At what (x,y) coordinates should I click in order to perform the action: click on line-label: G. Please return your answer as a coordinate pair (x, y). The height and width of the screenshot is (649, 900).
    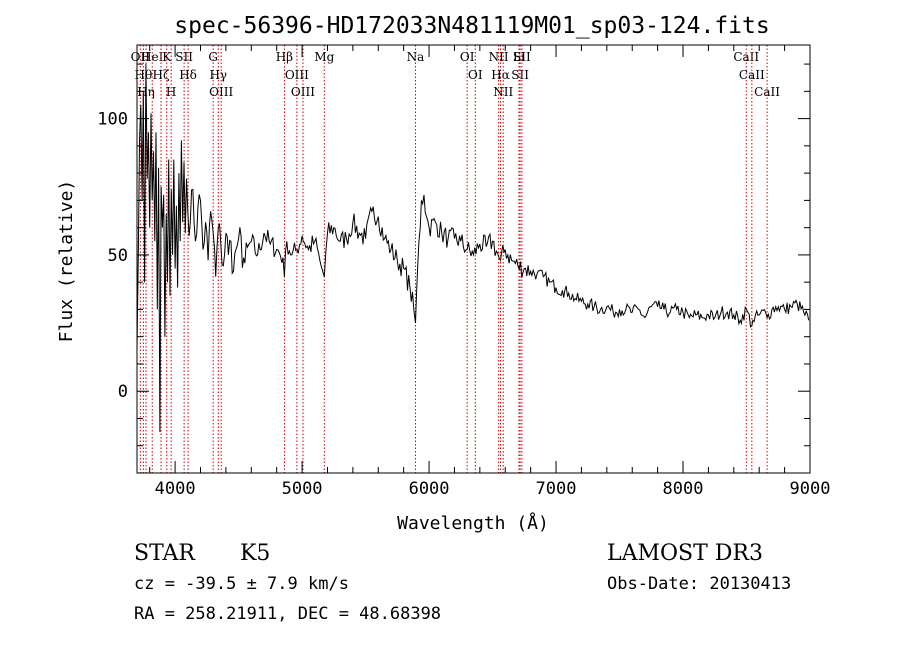
    Looking at the image, I should click on (213, 57).